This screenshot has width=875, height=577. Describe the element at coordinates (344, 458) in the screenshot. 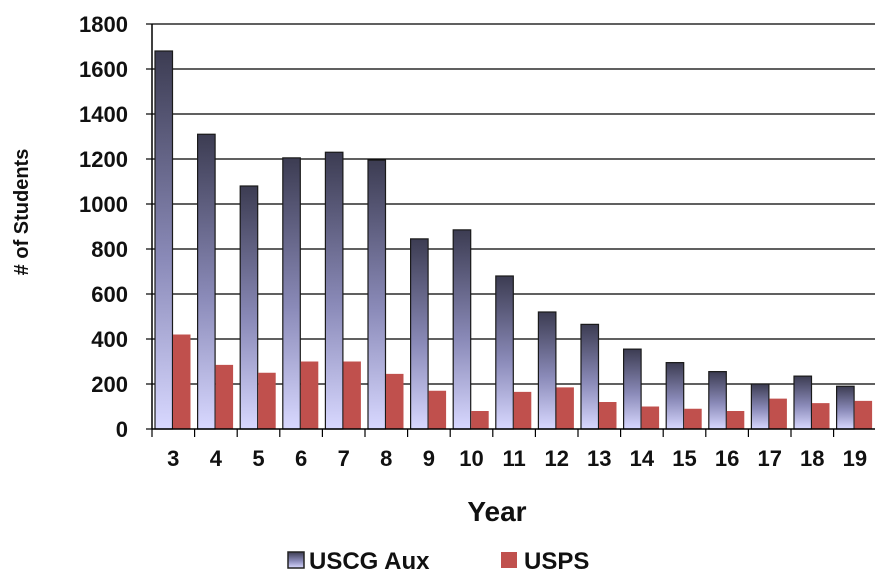

I see `x-tick-label: 7` at that location.